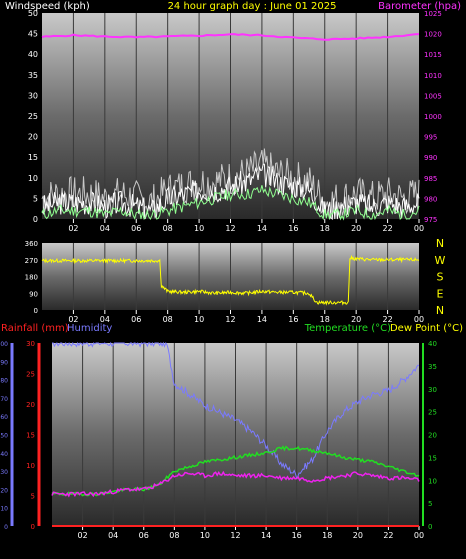 This screenshot has height=559, width=466. I want to click on winddir-xtick-label: 14, so click(262, 319).